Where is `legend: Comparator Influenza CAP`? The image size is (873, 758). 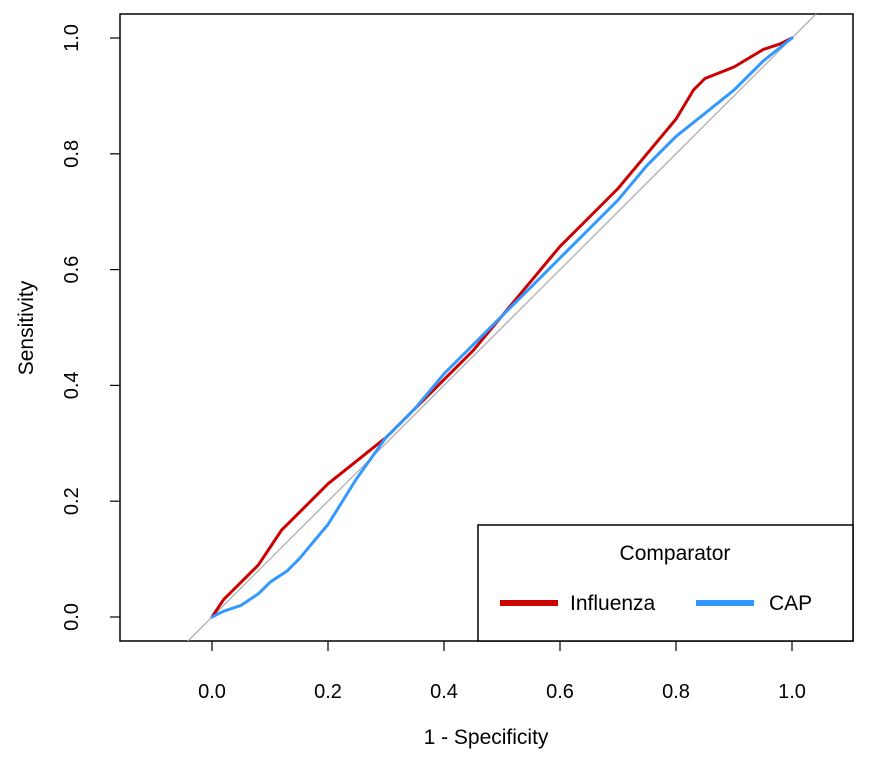 legend: Comparator Influenza CAP is located at coordinates (665, 583).